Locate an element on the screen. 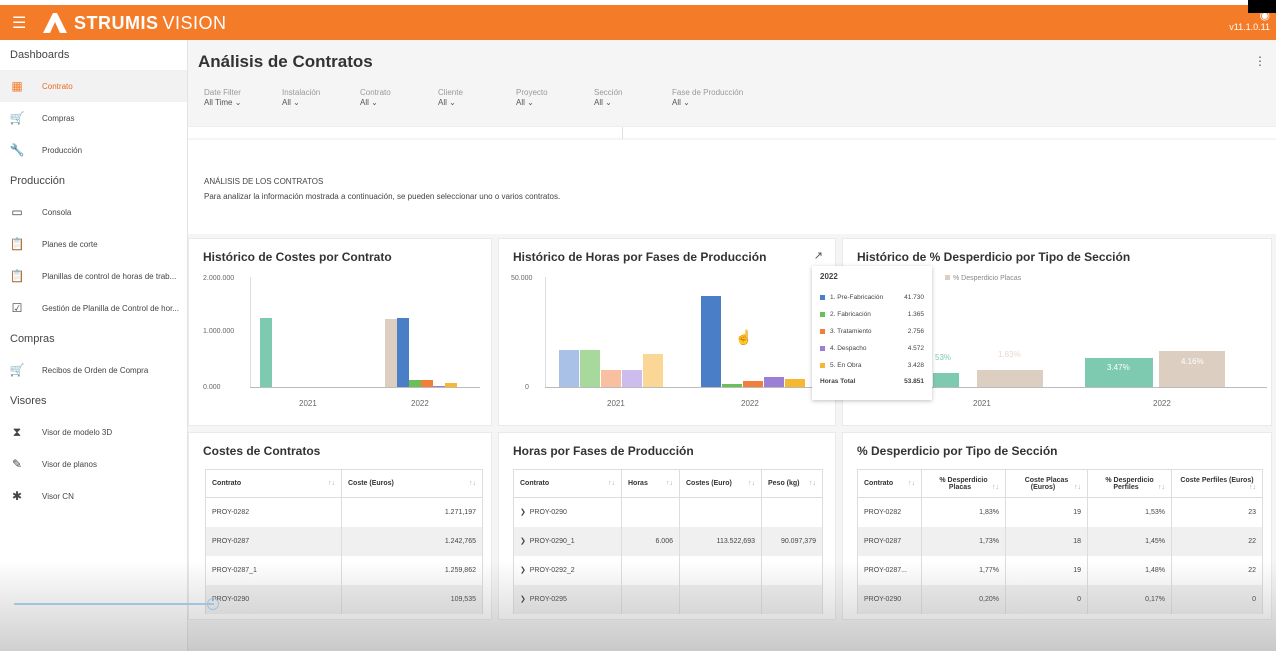  sidebar-item-visor-cn: ✱ Visor CN is located at coordinates (93, 496).